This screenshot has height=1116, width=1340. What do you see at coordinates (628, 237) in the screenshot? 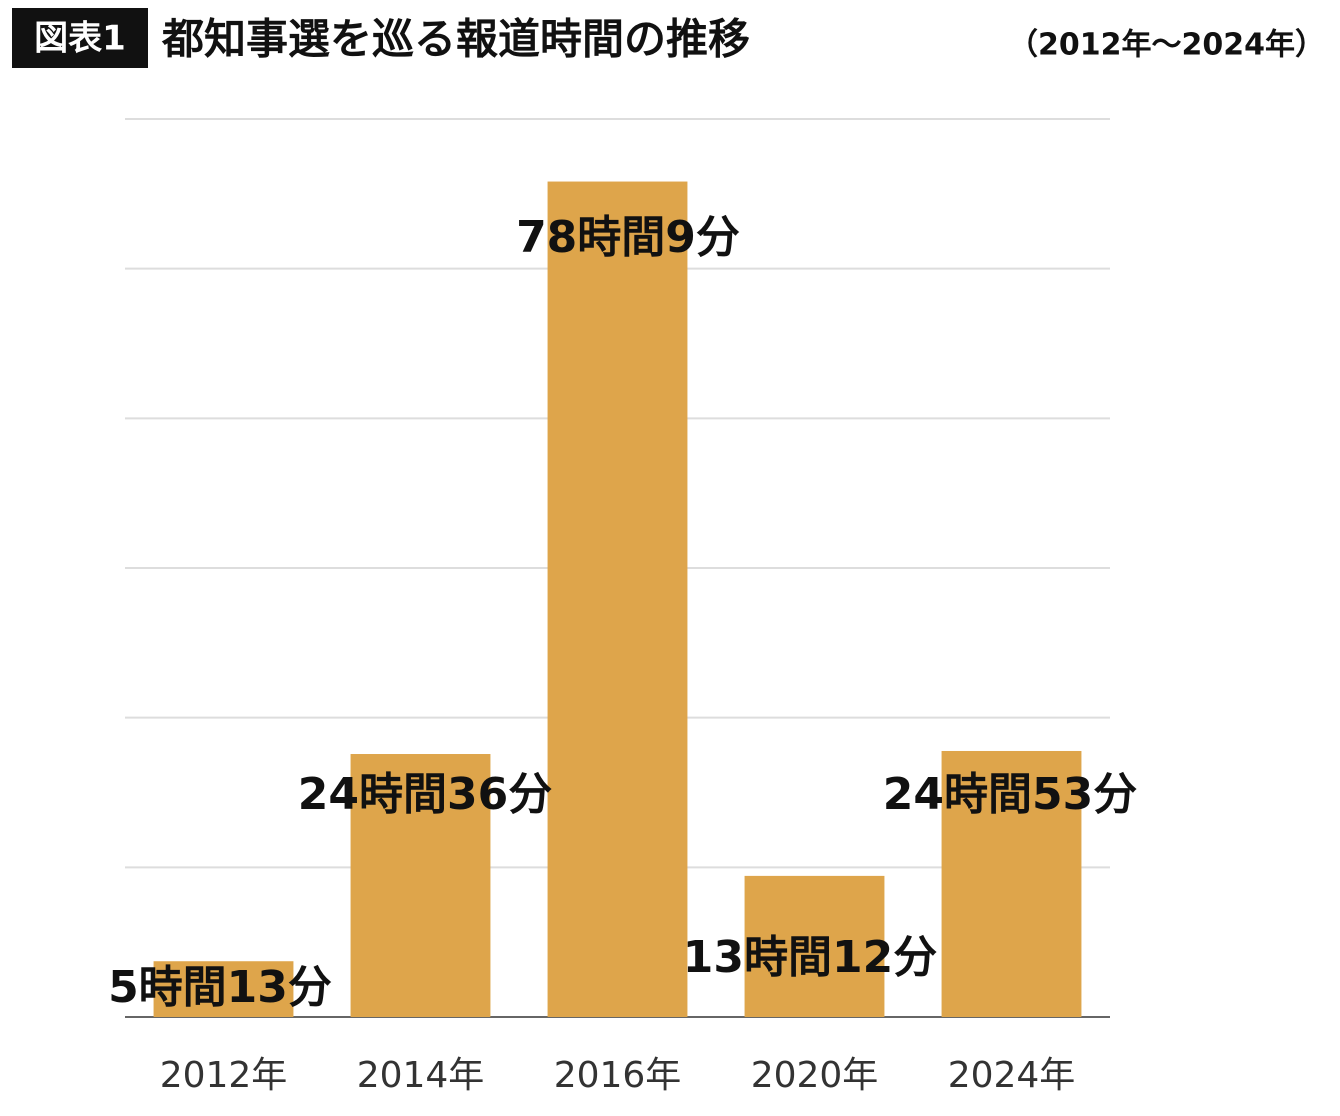
I see `data-label: 78時間9分` at bounding box center [628, 237].